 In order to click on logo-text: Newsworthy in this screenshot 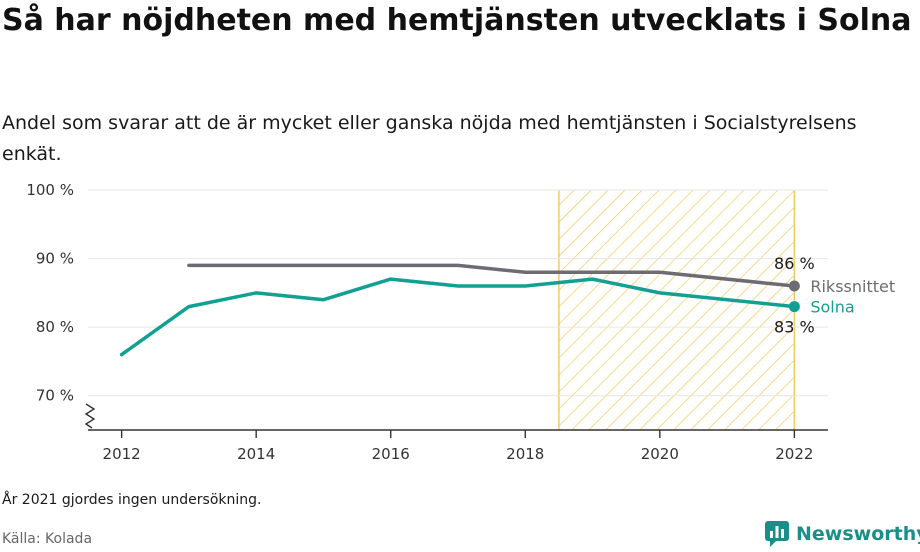, I will do `click(858, 534)`.